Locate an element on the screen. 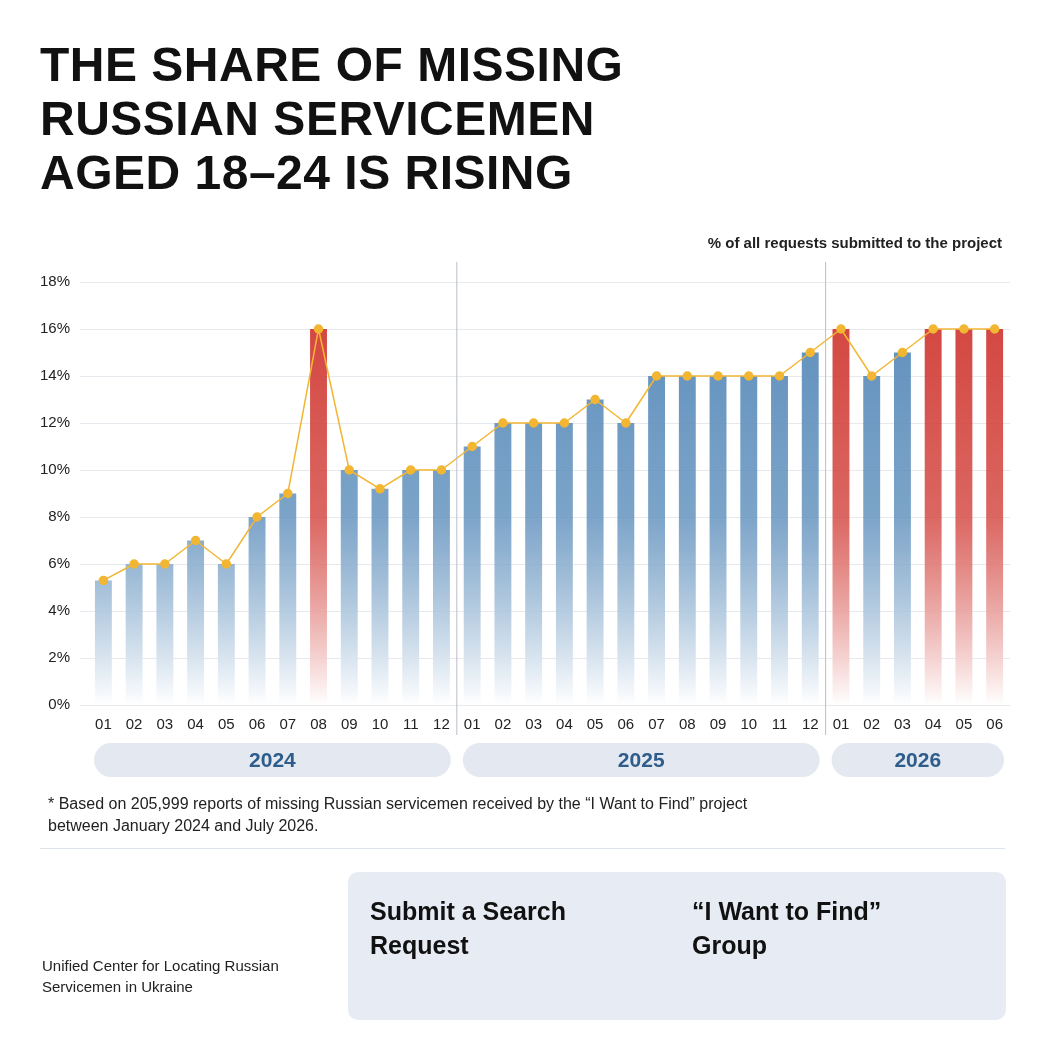 This screenshot has height=1048, width=1052. text: Unified Center for Locating Russian Servicemen in Ukraine is located at coordinates (161, 976).